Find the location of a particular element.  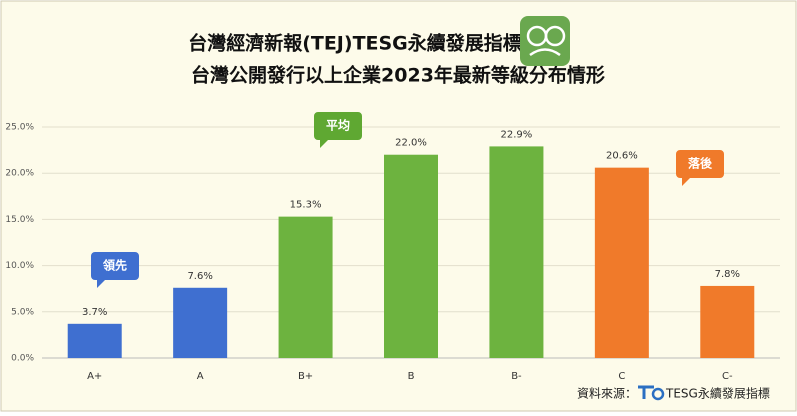

y-tick-label: 20.0% is located at coordinates (19, 174).